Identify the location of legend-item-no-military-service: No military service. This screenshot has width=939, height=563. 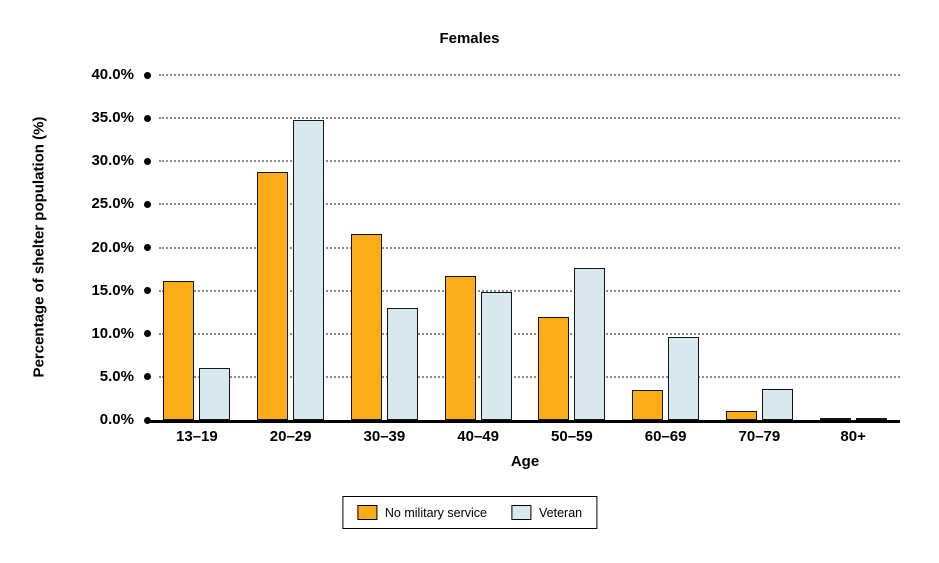
(422, 512).